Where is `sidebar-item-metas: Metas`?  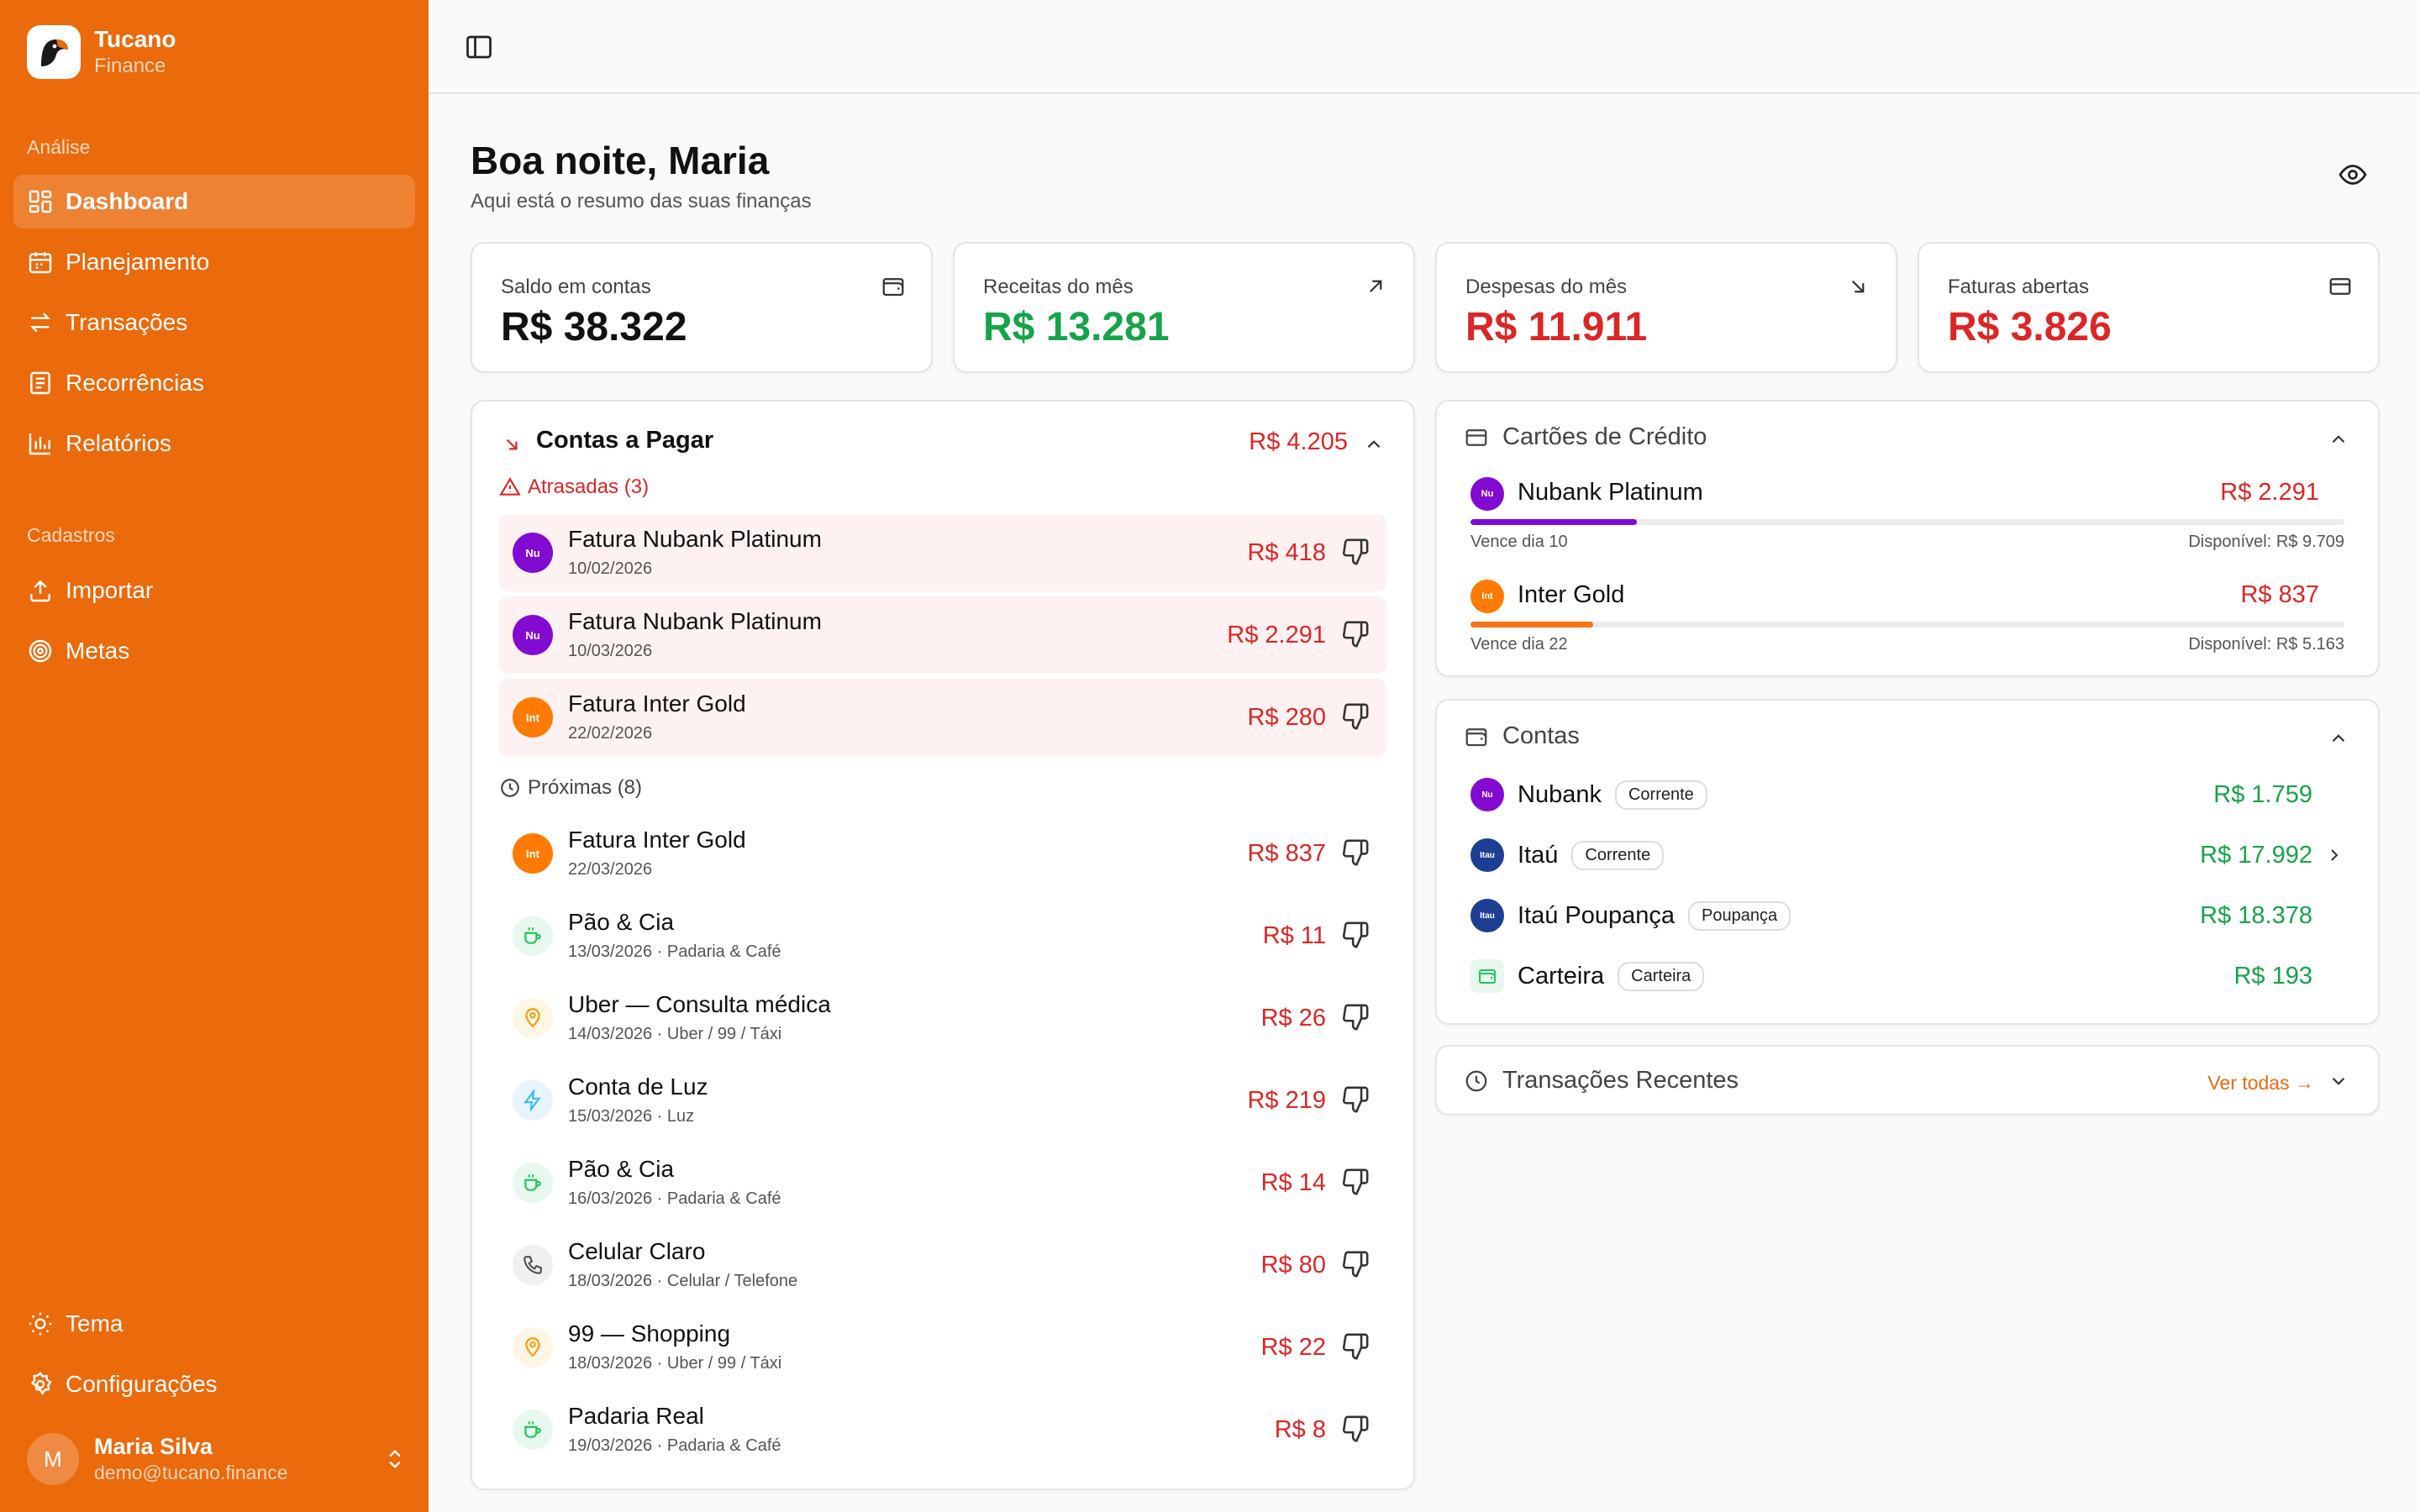 sidebar-item-metas: Metas is located at coordinates (214, 651).